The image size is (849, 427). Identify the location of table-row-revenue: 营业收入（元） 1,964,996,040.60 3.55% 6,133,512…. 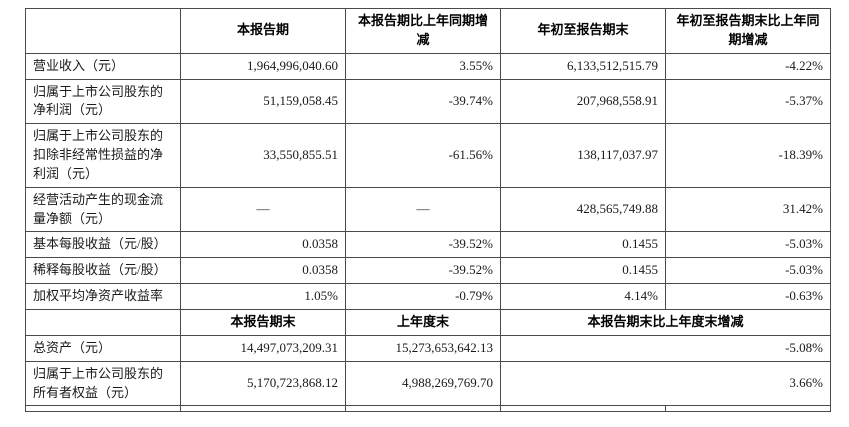
(428, 66).